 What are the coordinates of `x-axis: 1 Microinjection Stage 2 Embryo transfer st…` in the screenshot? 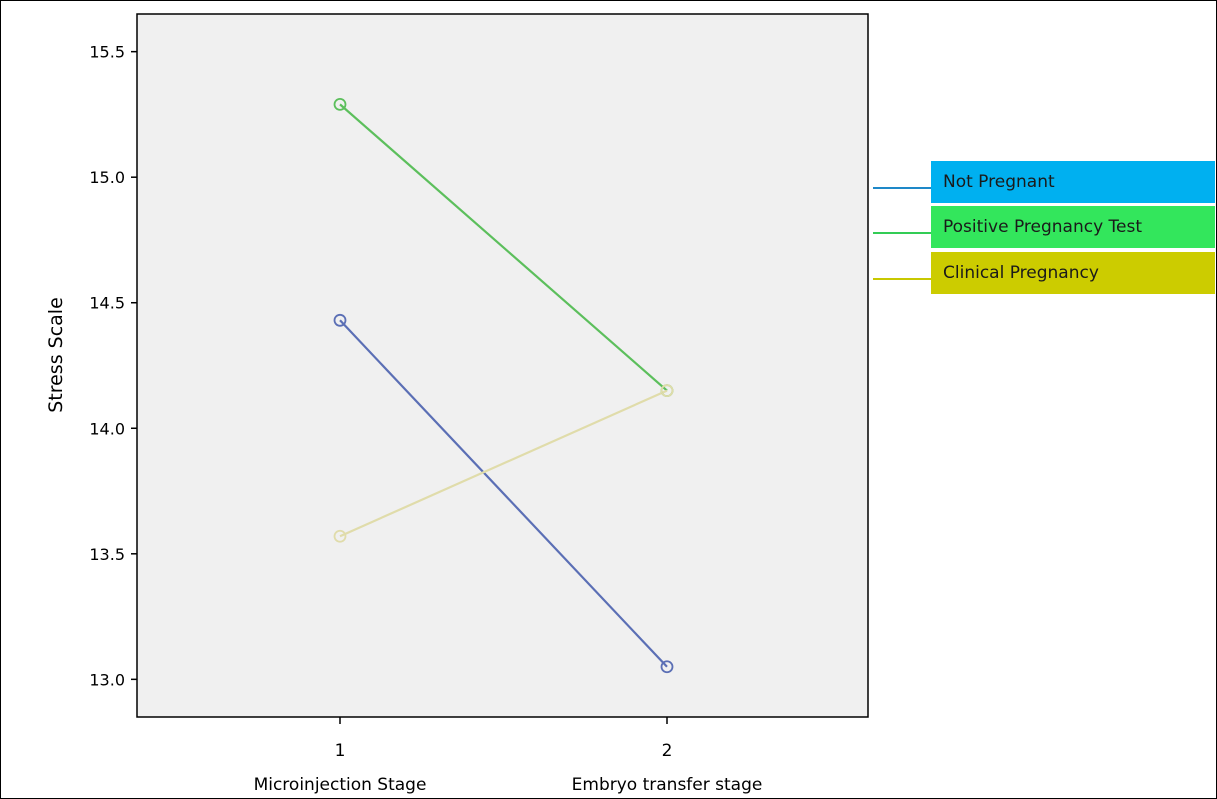 It's located at (508, 756).